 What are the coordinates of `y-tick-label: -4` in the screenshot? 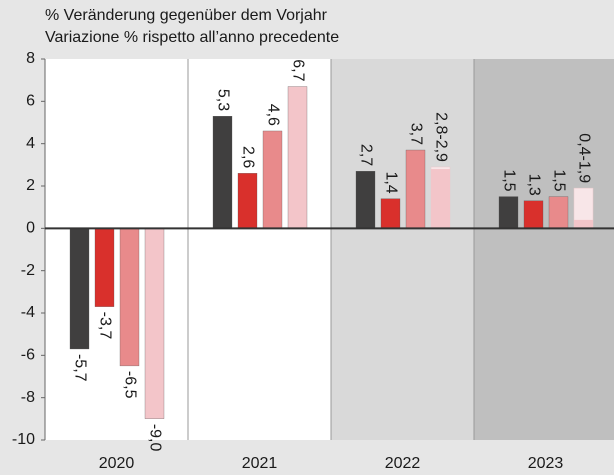 It's located at (28, 312).